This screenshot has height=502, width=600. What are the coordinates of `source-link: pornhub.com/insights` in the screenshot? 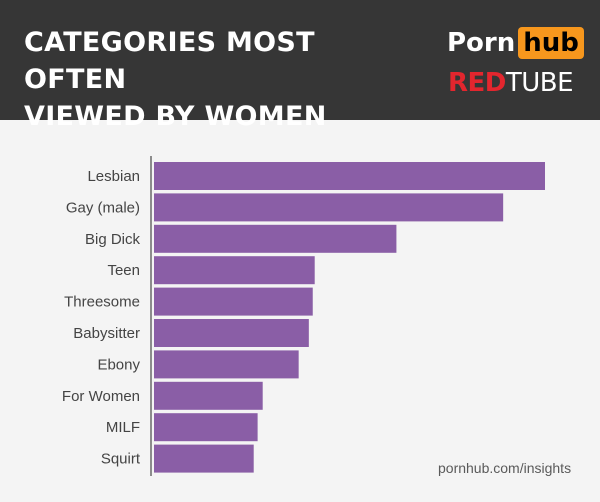 It's located at (505, 468).